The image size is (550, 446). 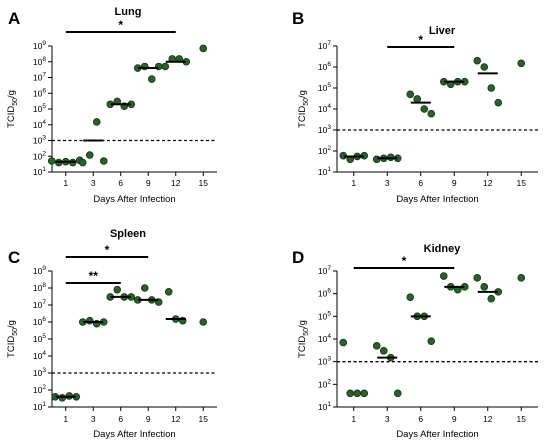 What do you see at coordinates (298, 257) in the screenshot?
I see `panel-letter: D` at bounding box center [298, 257].